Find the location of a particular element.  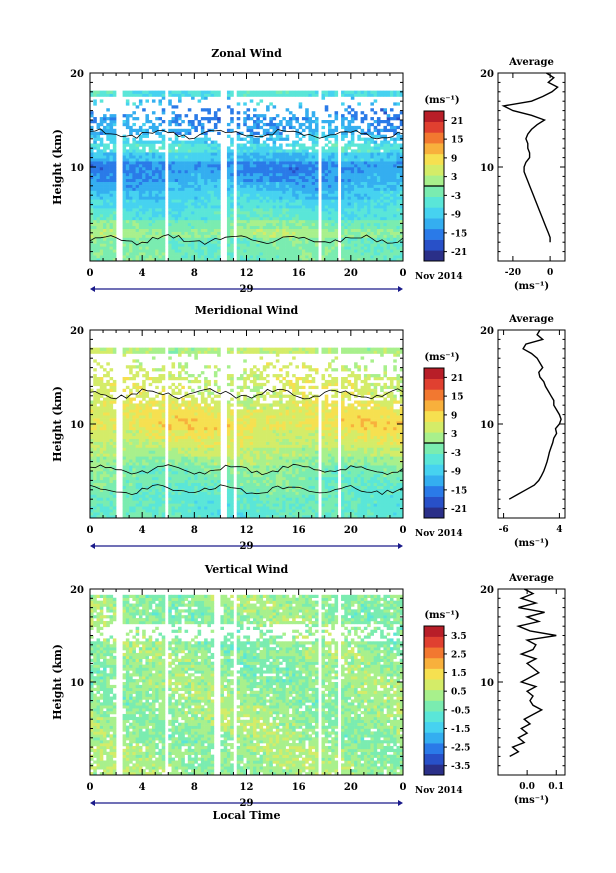

colorbar-tick-label: 1.5 is located at coordinates (459, 674).